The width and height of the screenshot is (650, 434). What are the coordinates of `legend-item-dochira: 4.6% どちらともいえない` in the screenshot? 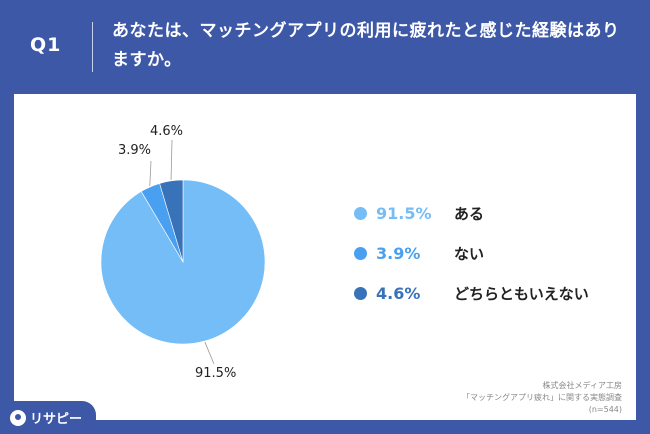 It's located at (471, 293).